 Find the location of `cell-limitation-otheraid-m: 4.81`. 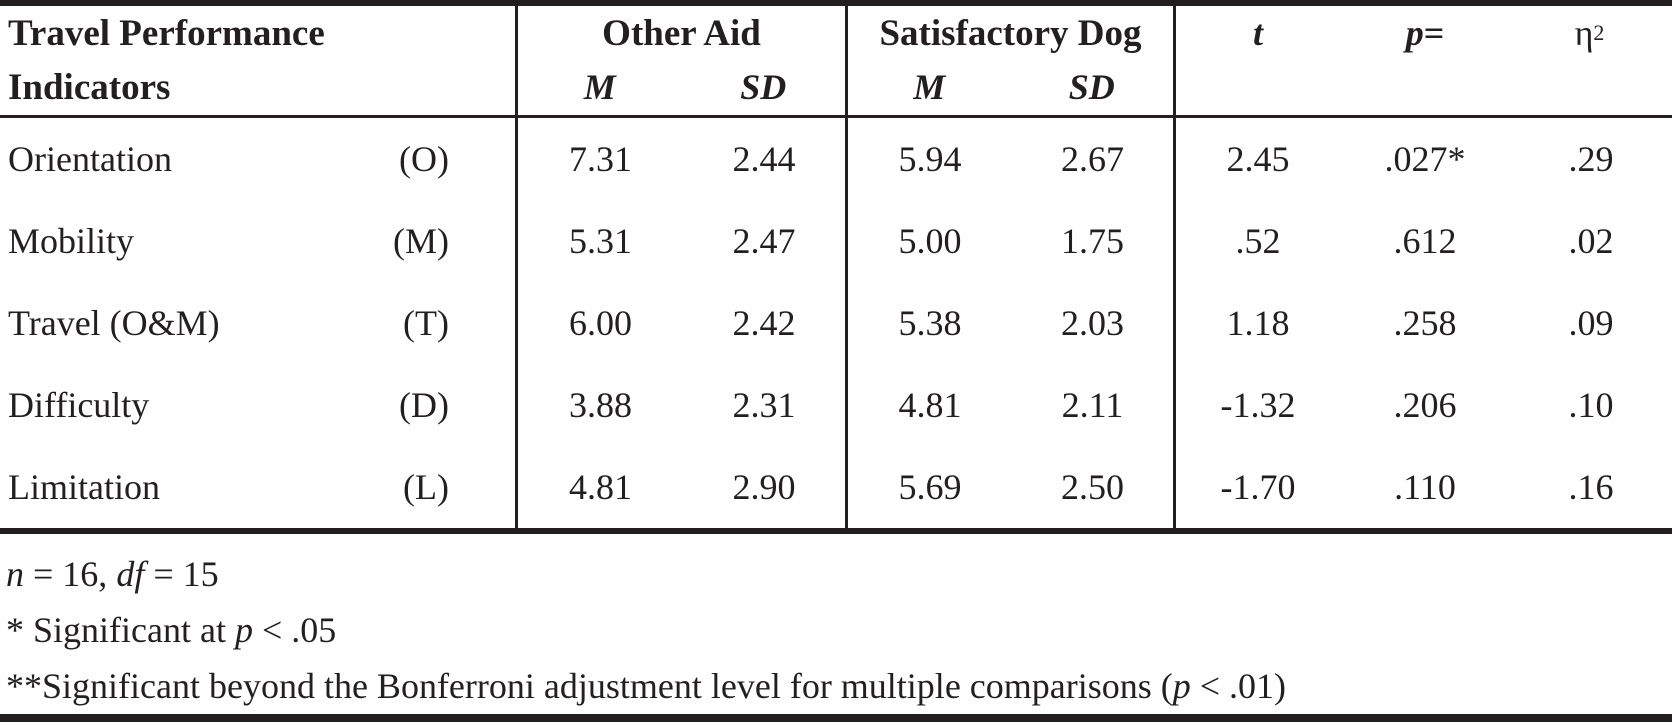

cell-limitation-otheraid-m: 4.81 is located at coordinates (600, 487).